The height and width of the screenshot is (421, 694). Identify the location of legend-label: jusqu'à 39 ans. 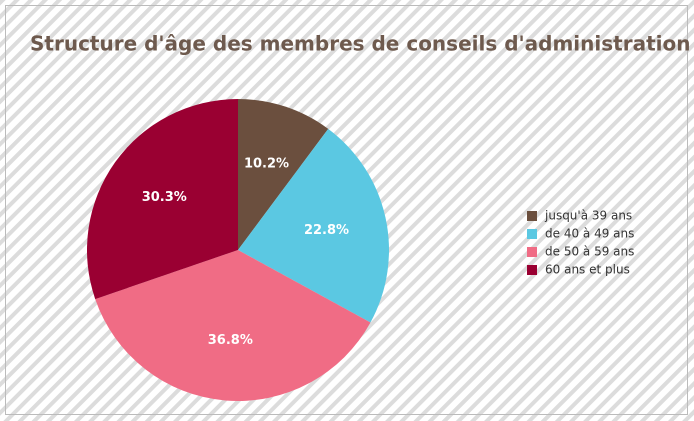
(588, 216).